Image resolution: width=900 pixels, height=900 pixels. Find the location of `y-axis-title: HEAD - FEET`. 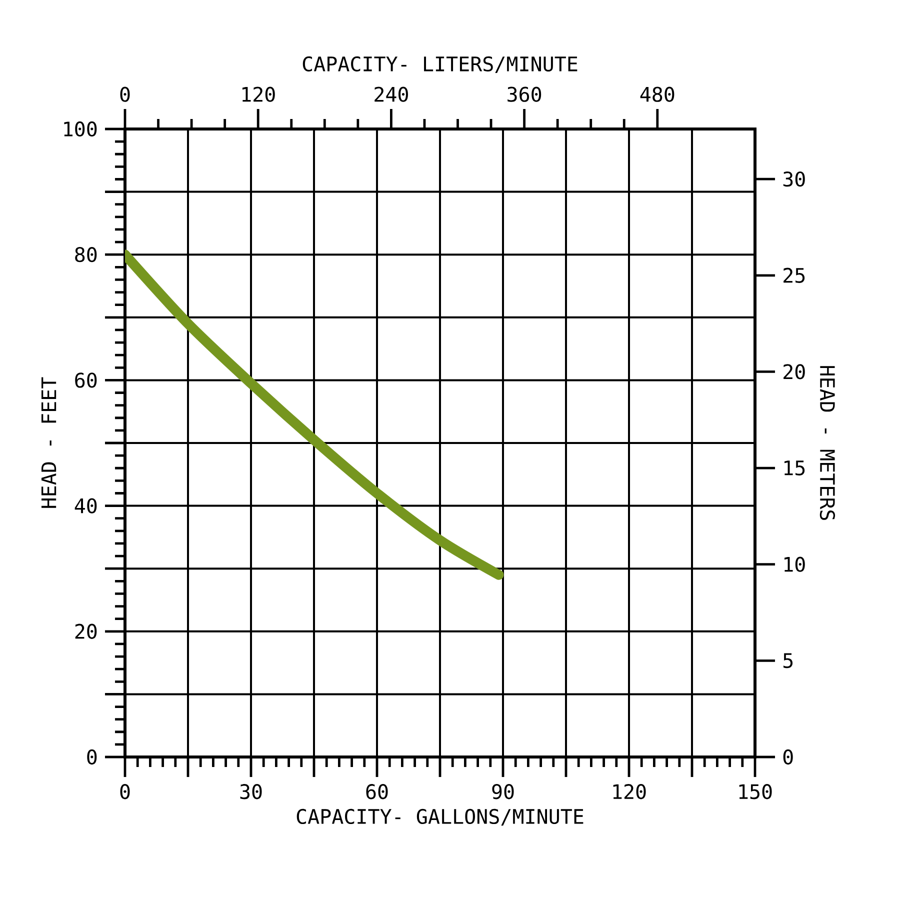

y-axis-title: HEAD - FEET is located at coordinates (48, 442).